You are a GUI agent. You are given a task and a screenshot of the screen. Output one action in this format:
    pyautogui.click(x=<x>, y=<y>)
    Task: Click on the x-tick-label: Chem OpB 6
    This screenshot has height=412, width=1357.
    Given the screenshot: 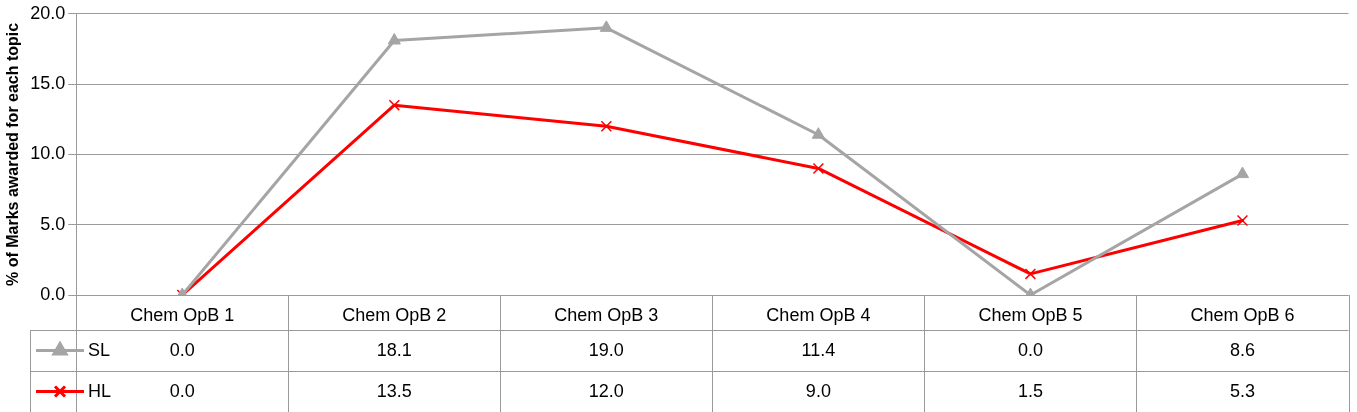 What is the action you would take?
    pyautogui.click(x=1242, y=314)
    